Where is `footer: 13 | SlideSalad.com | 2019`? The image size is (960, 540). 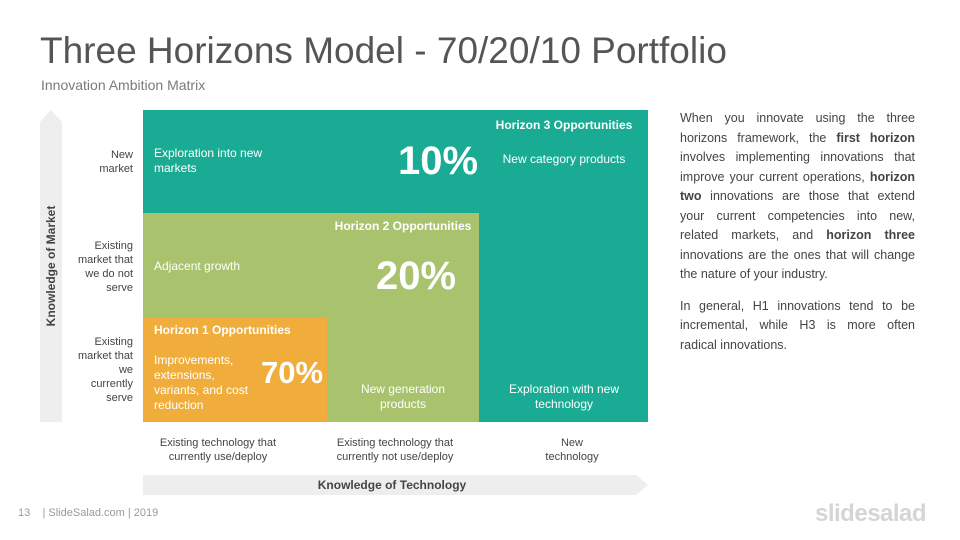 footer: 13 | SlideSalad.com | 2019 is located at coordinates (88, 513).